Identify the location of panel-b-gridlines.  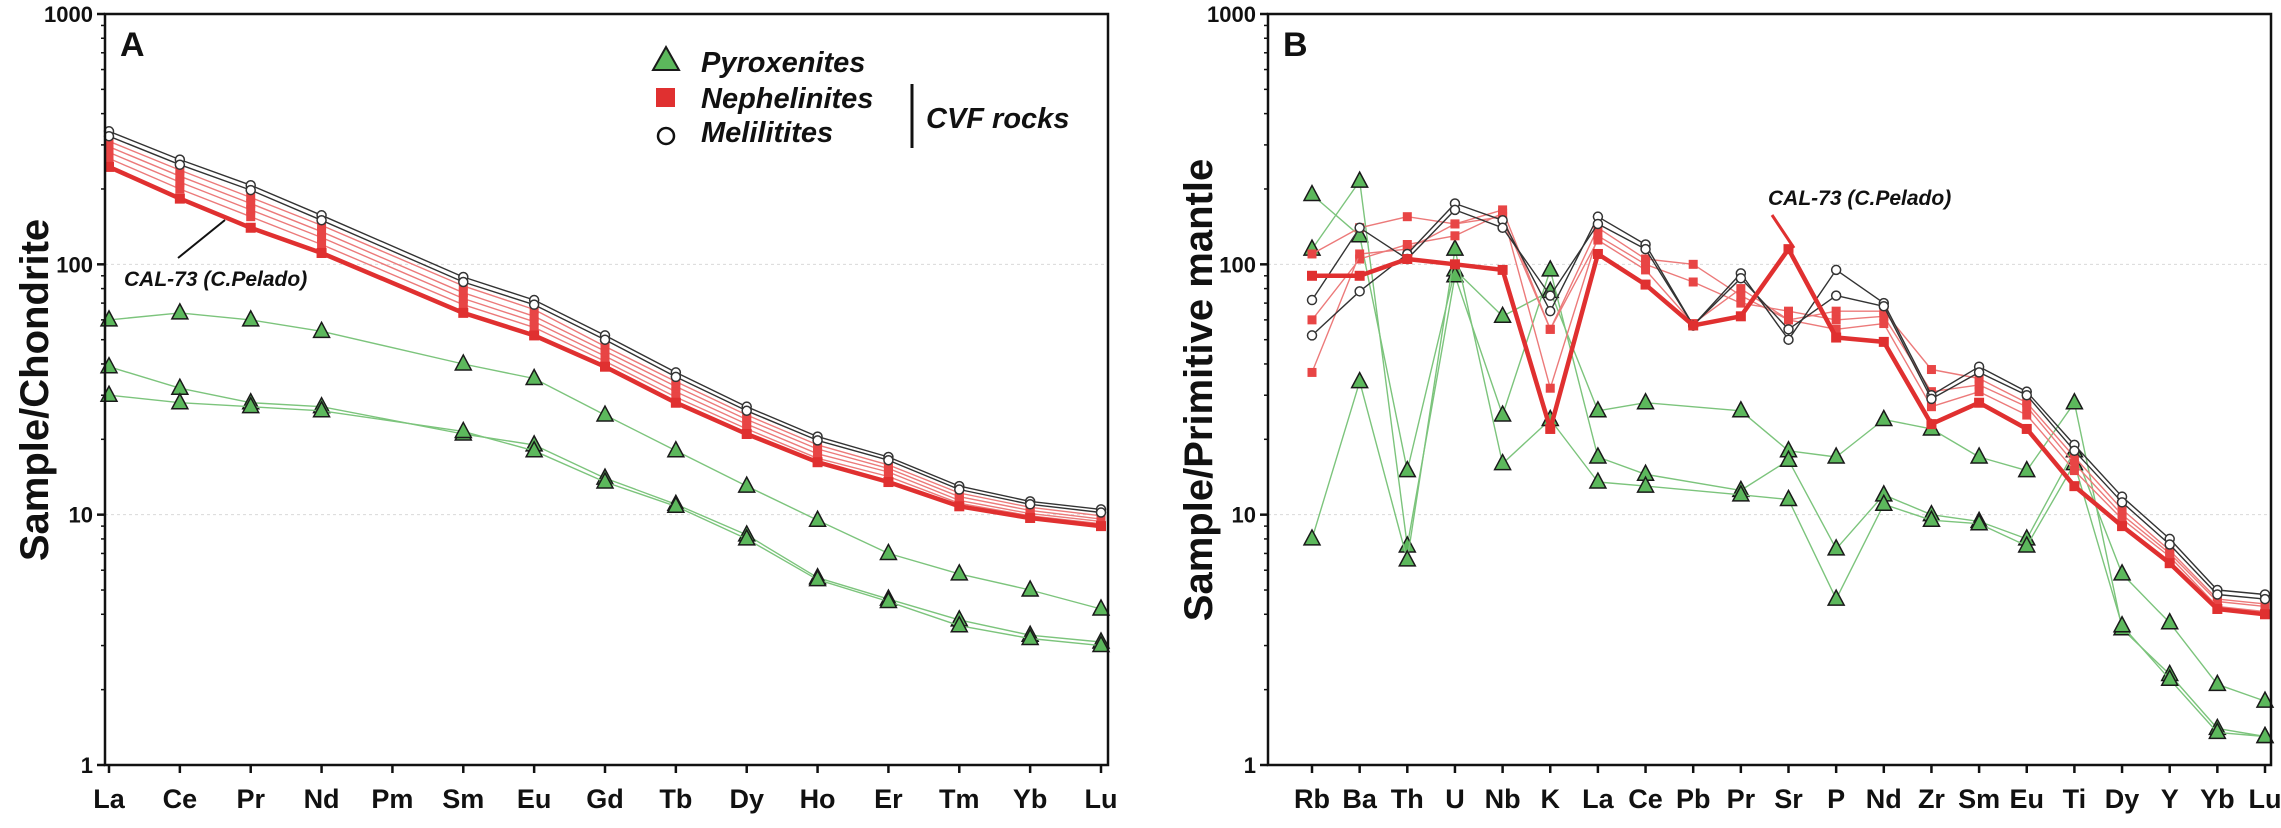
(1769, 389).